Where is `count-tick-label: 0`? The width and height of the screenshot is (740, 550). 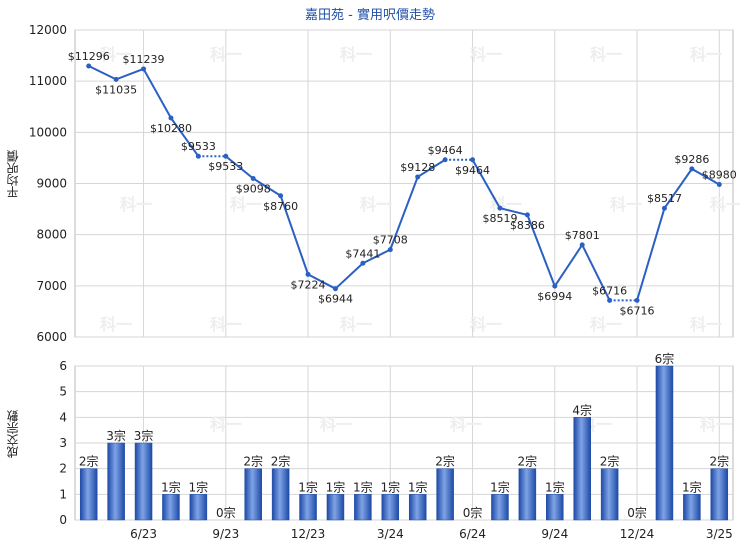
count-tick-label: 0 is located at coordinates (63, 520).